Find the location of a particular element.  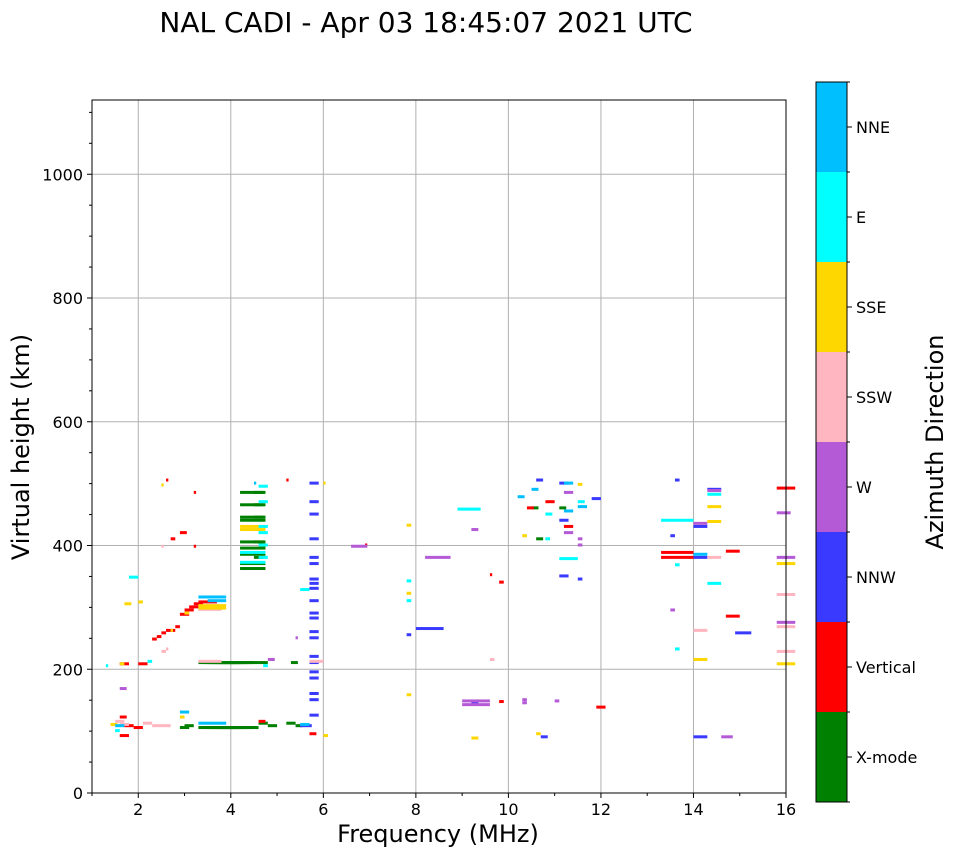

x-axis-ticks: 2 4 6 8 10 12 14 16 is located at coordinates (443, 806).